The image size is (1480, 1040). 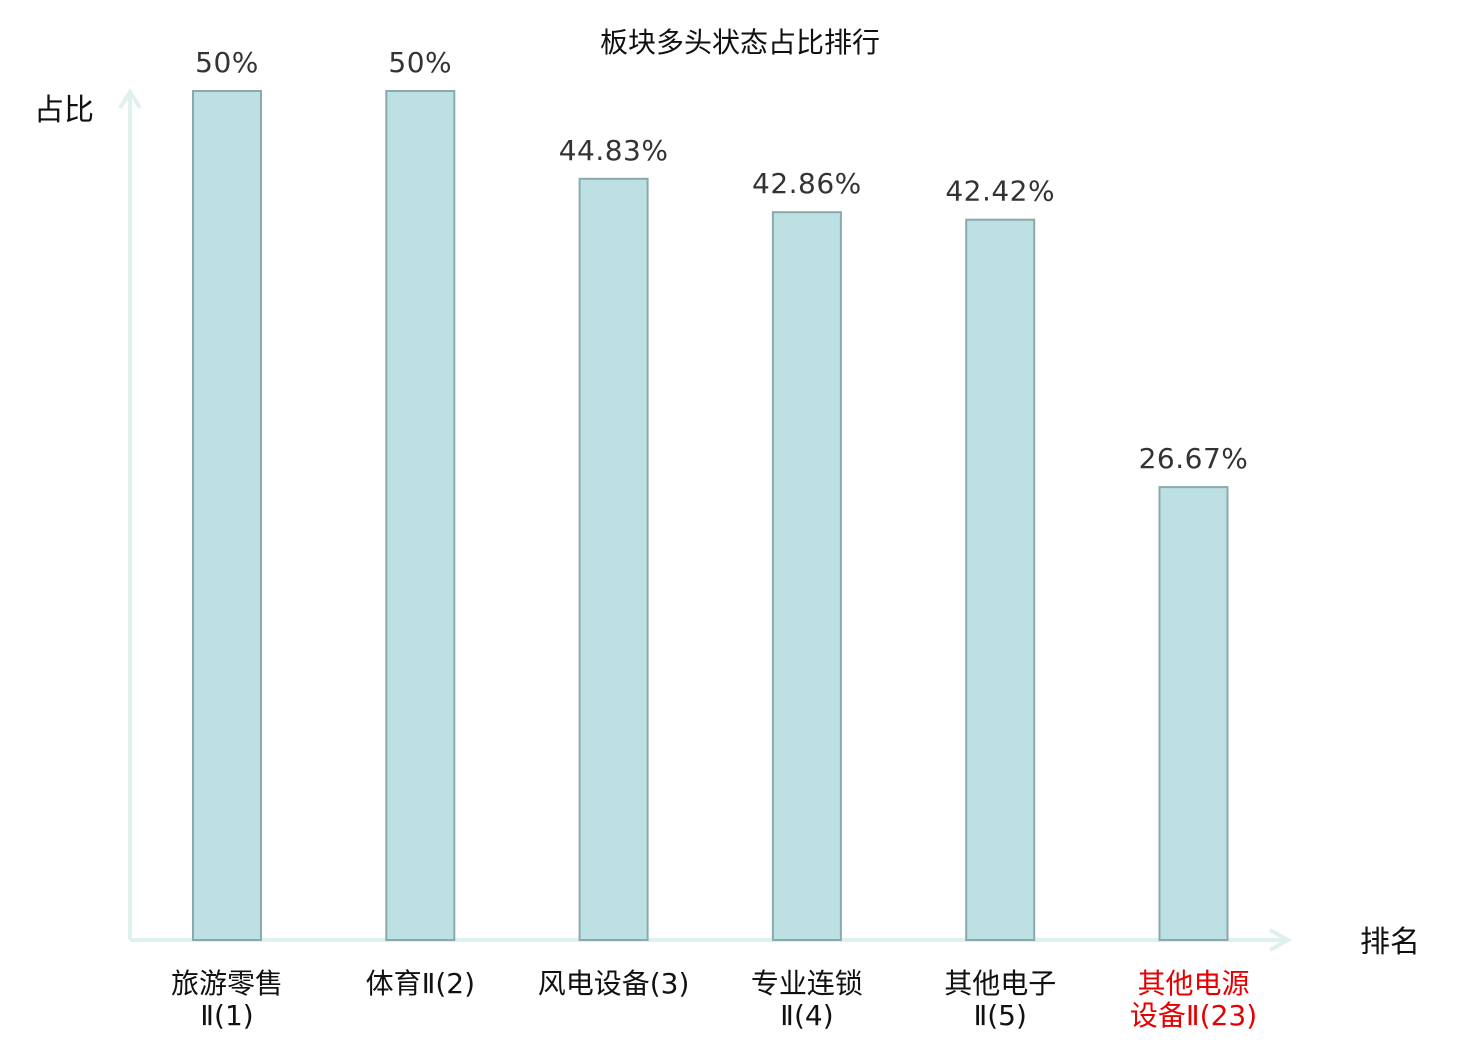 I want to click on data-label-6: 26.67%, so click(x=1194, y=458).